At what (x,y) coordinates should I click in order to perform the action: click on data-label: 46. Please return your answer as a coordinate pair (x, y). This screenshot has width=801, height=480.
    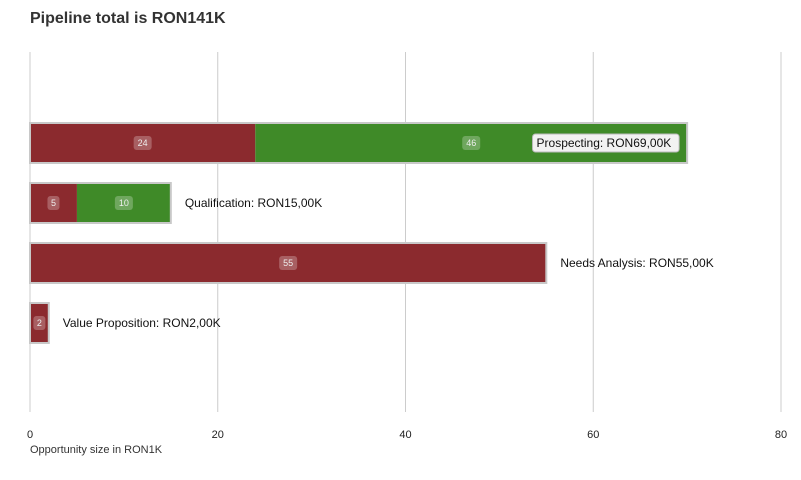
    Looking at the image, I should click on (471, 143).